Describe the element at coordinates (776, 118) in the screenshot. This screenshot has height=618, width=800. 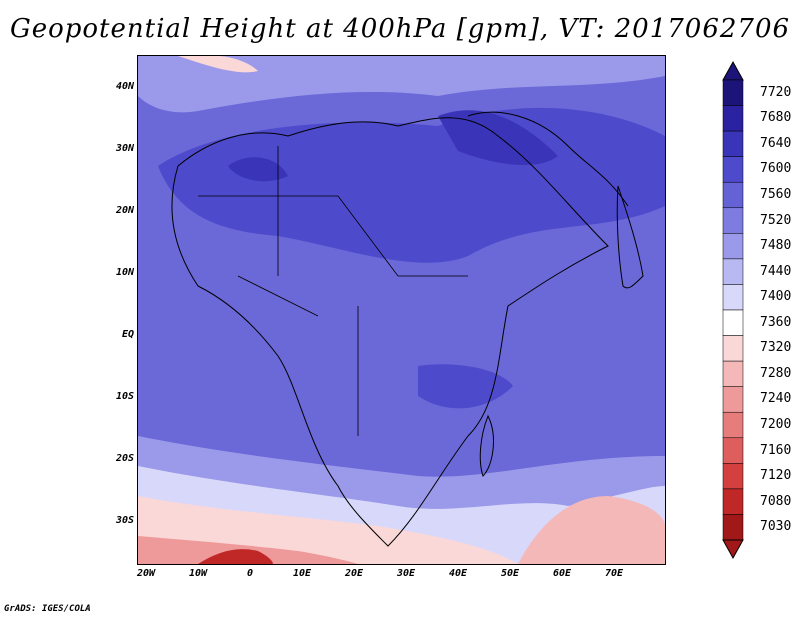
I see `colorbar-label: 7680` at that location.